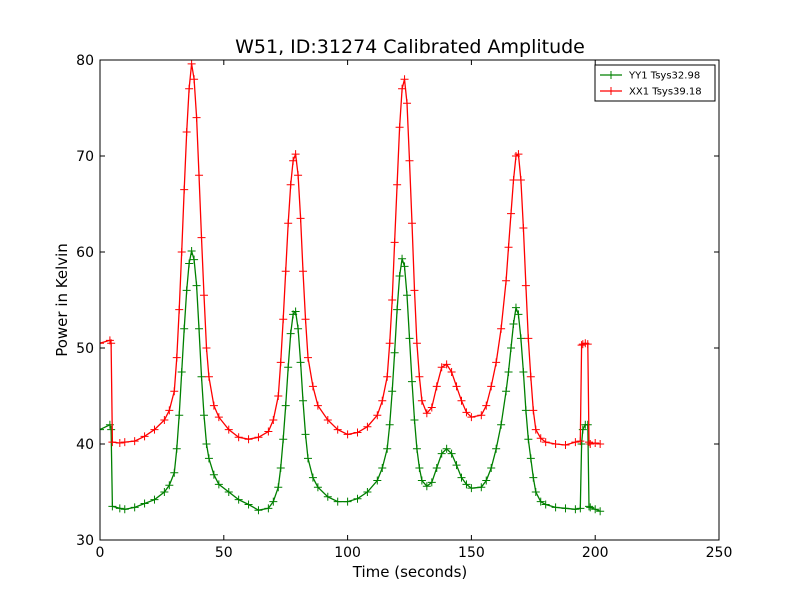  Describe the element at coordinates (100, 553) in the screenshot. I see `x-tick-label: 0` at that location.